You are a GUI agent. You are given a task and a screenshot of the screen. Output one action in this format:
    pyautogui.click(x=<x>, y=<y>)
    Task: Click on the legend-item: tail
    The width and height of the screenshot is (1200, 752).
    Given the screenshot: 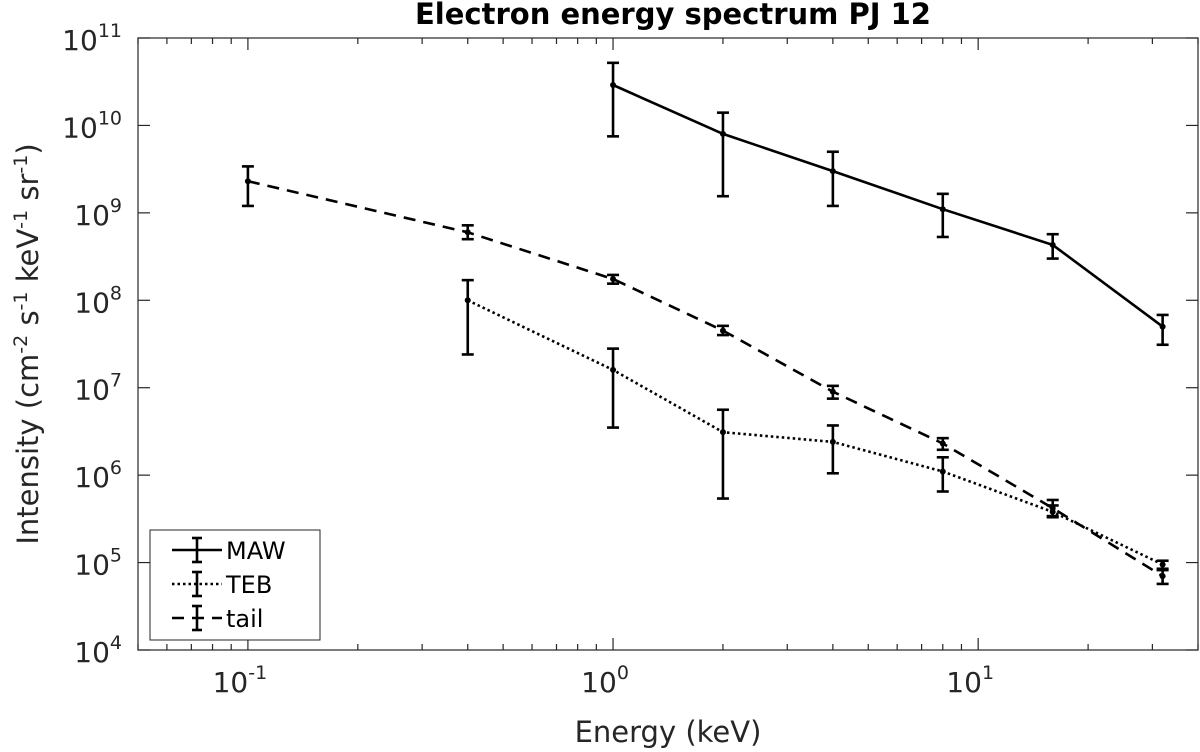 What is the action you would take?
    pyautogui.click(x=217, y=618)
    